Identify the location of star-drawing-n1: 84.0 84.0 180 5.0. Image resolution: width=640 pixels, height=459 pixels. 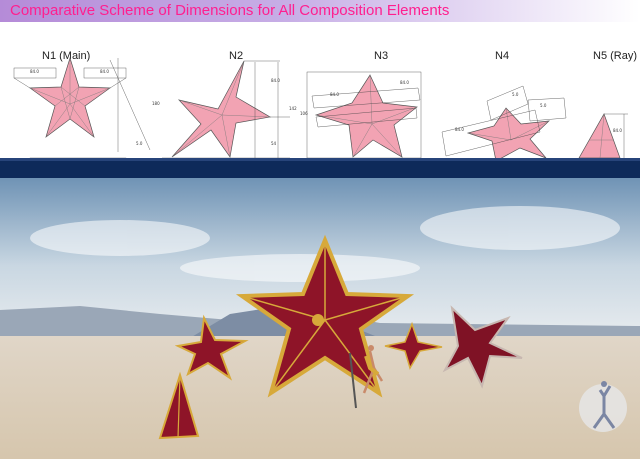
(86, 111).